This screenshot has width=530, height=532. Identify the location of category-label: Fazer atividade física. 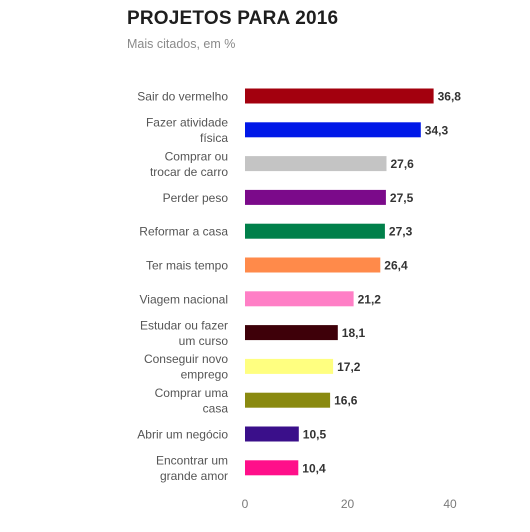
(187, 131).